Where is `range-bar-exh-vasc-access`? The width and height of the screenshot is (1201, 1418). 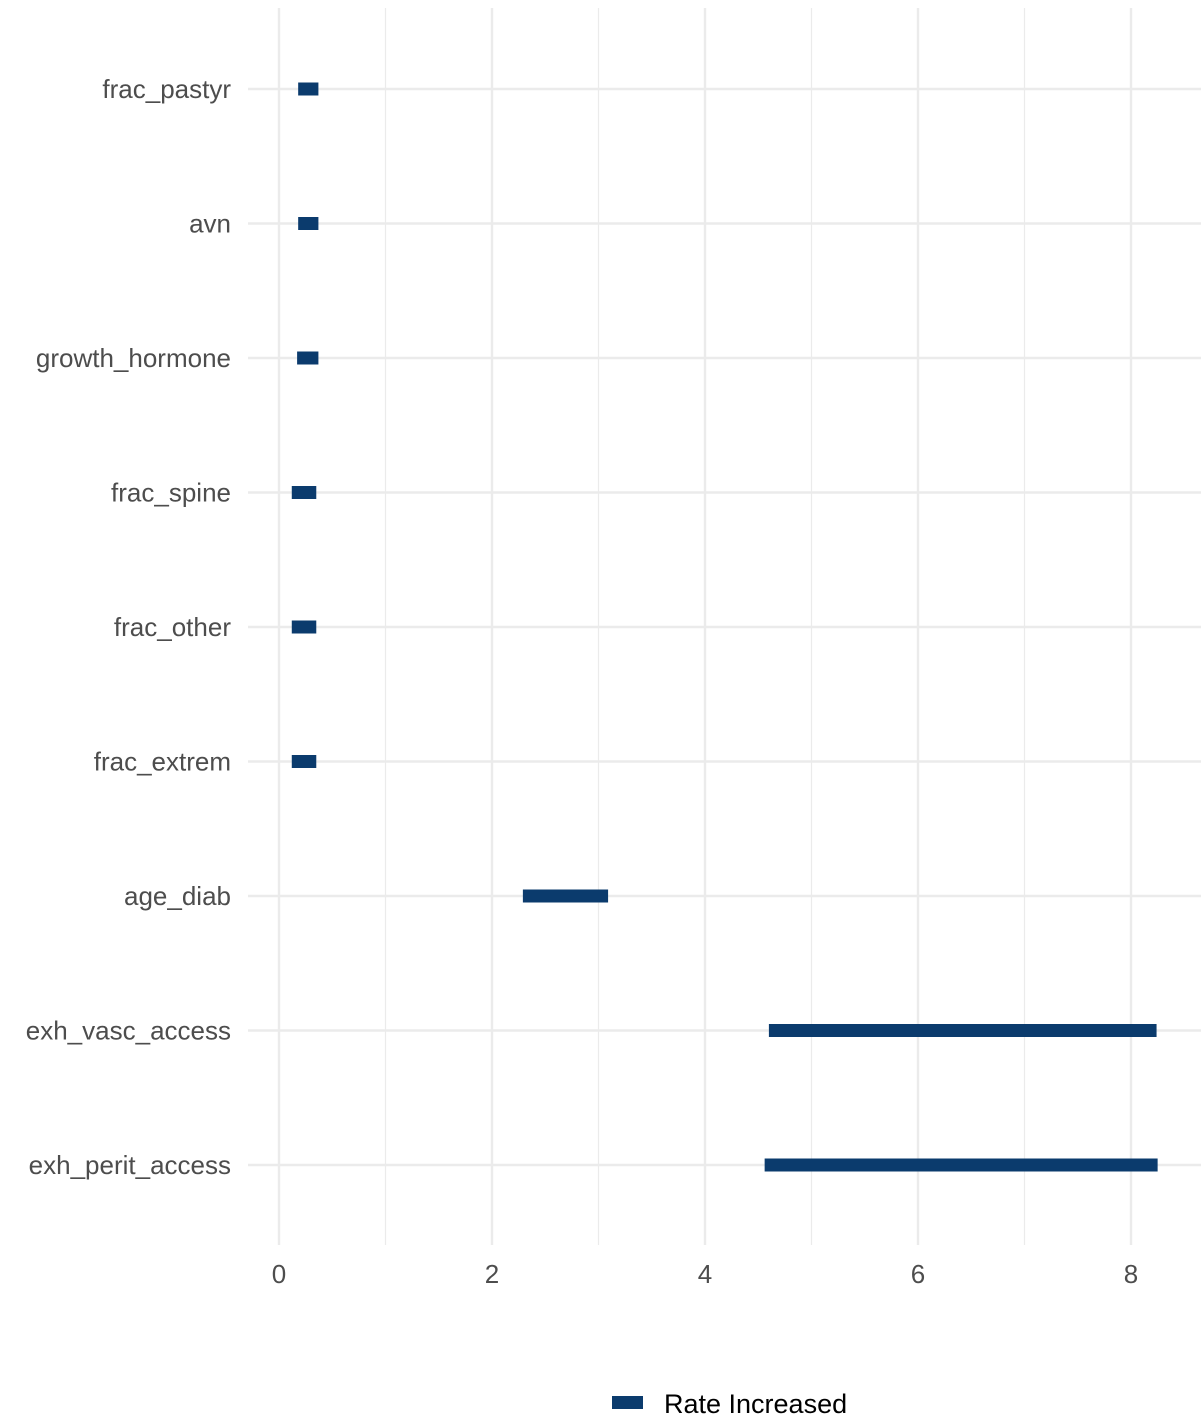
range-bar-exh-vasc-access is located at coordinates (962, 1030).